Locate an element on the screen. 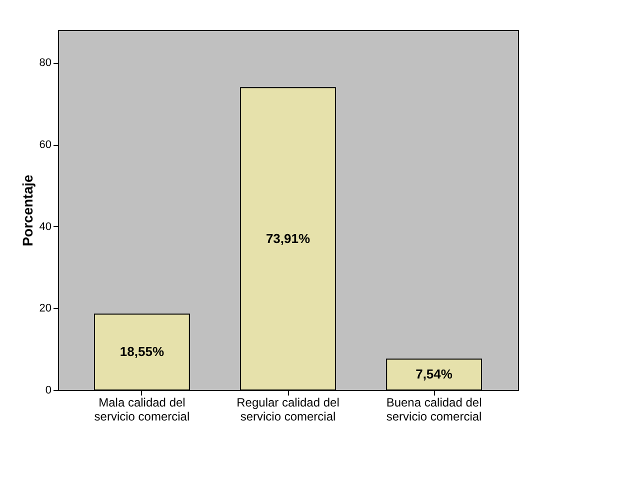  x-tick-label: Buena calidad del servicio comercial is located at coordinates (434, 410).